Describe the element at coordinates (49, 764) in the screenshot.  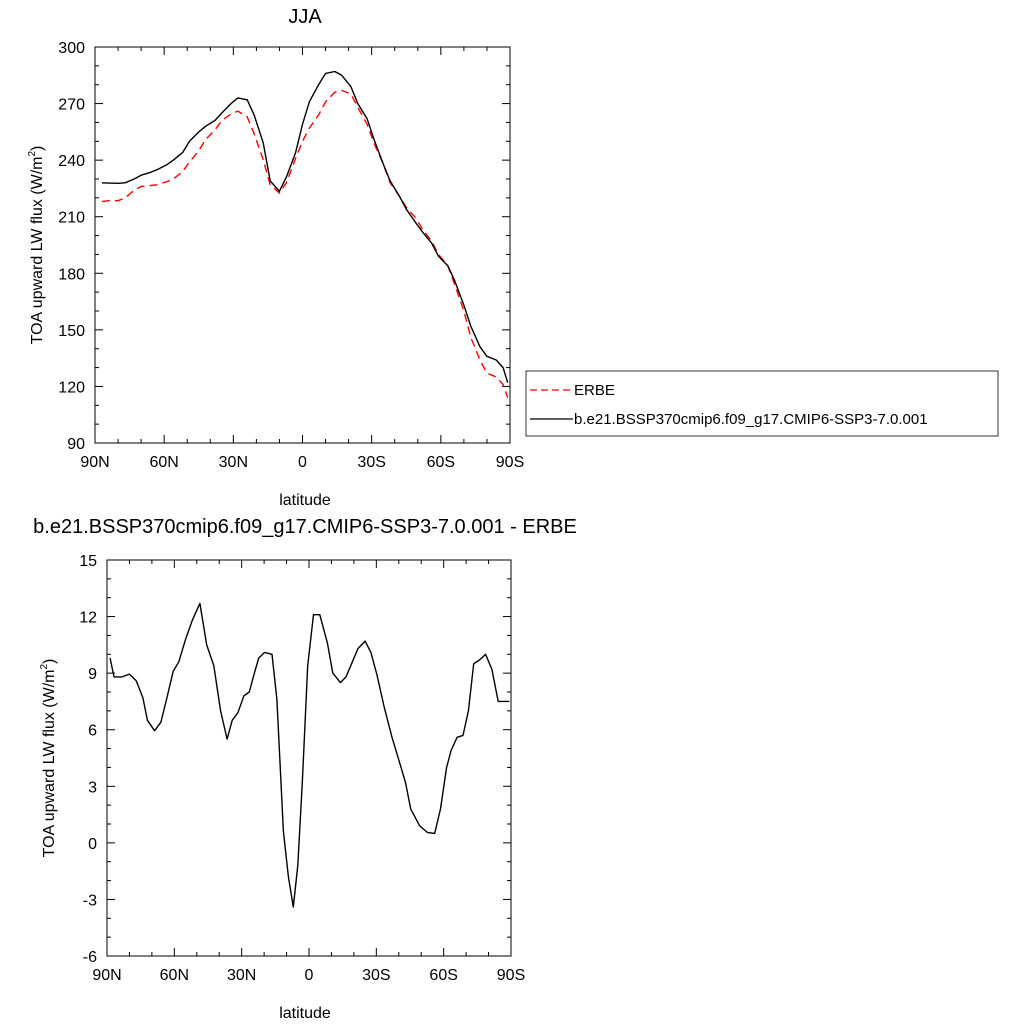
I see `bottom-y-axis-label-main: TOA upward LW flux (W/m` at that location.